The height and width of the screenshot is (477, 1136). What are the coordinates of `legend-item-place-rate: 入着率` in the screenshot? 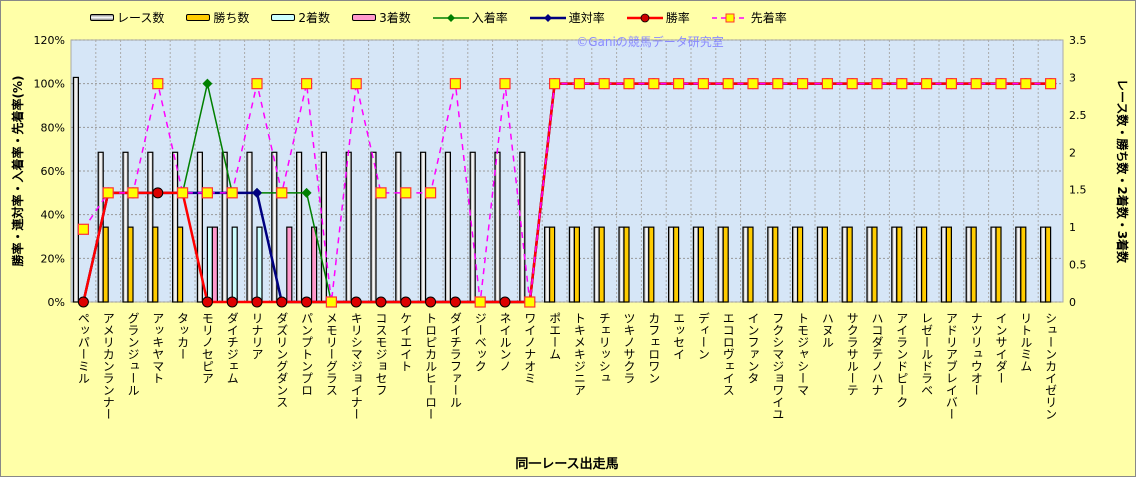 It's located at (470, 17).